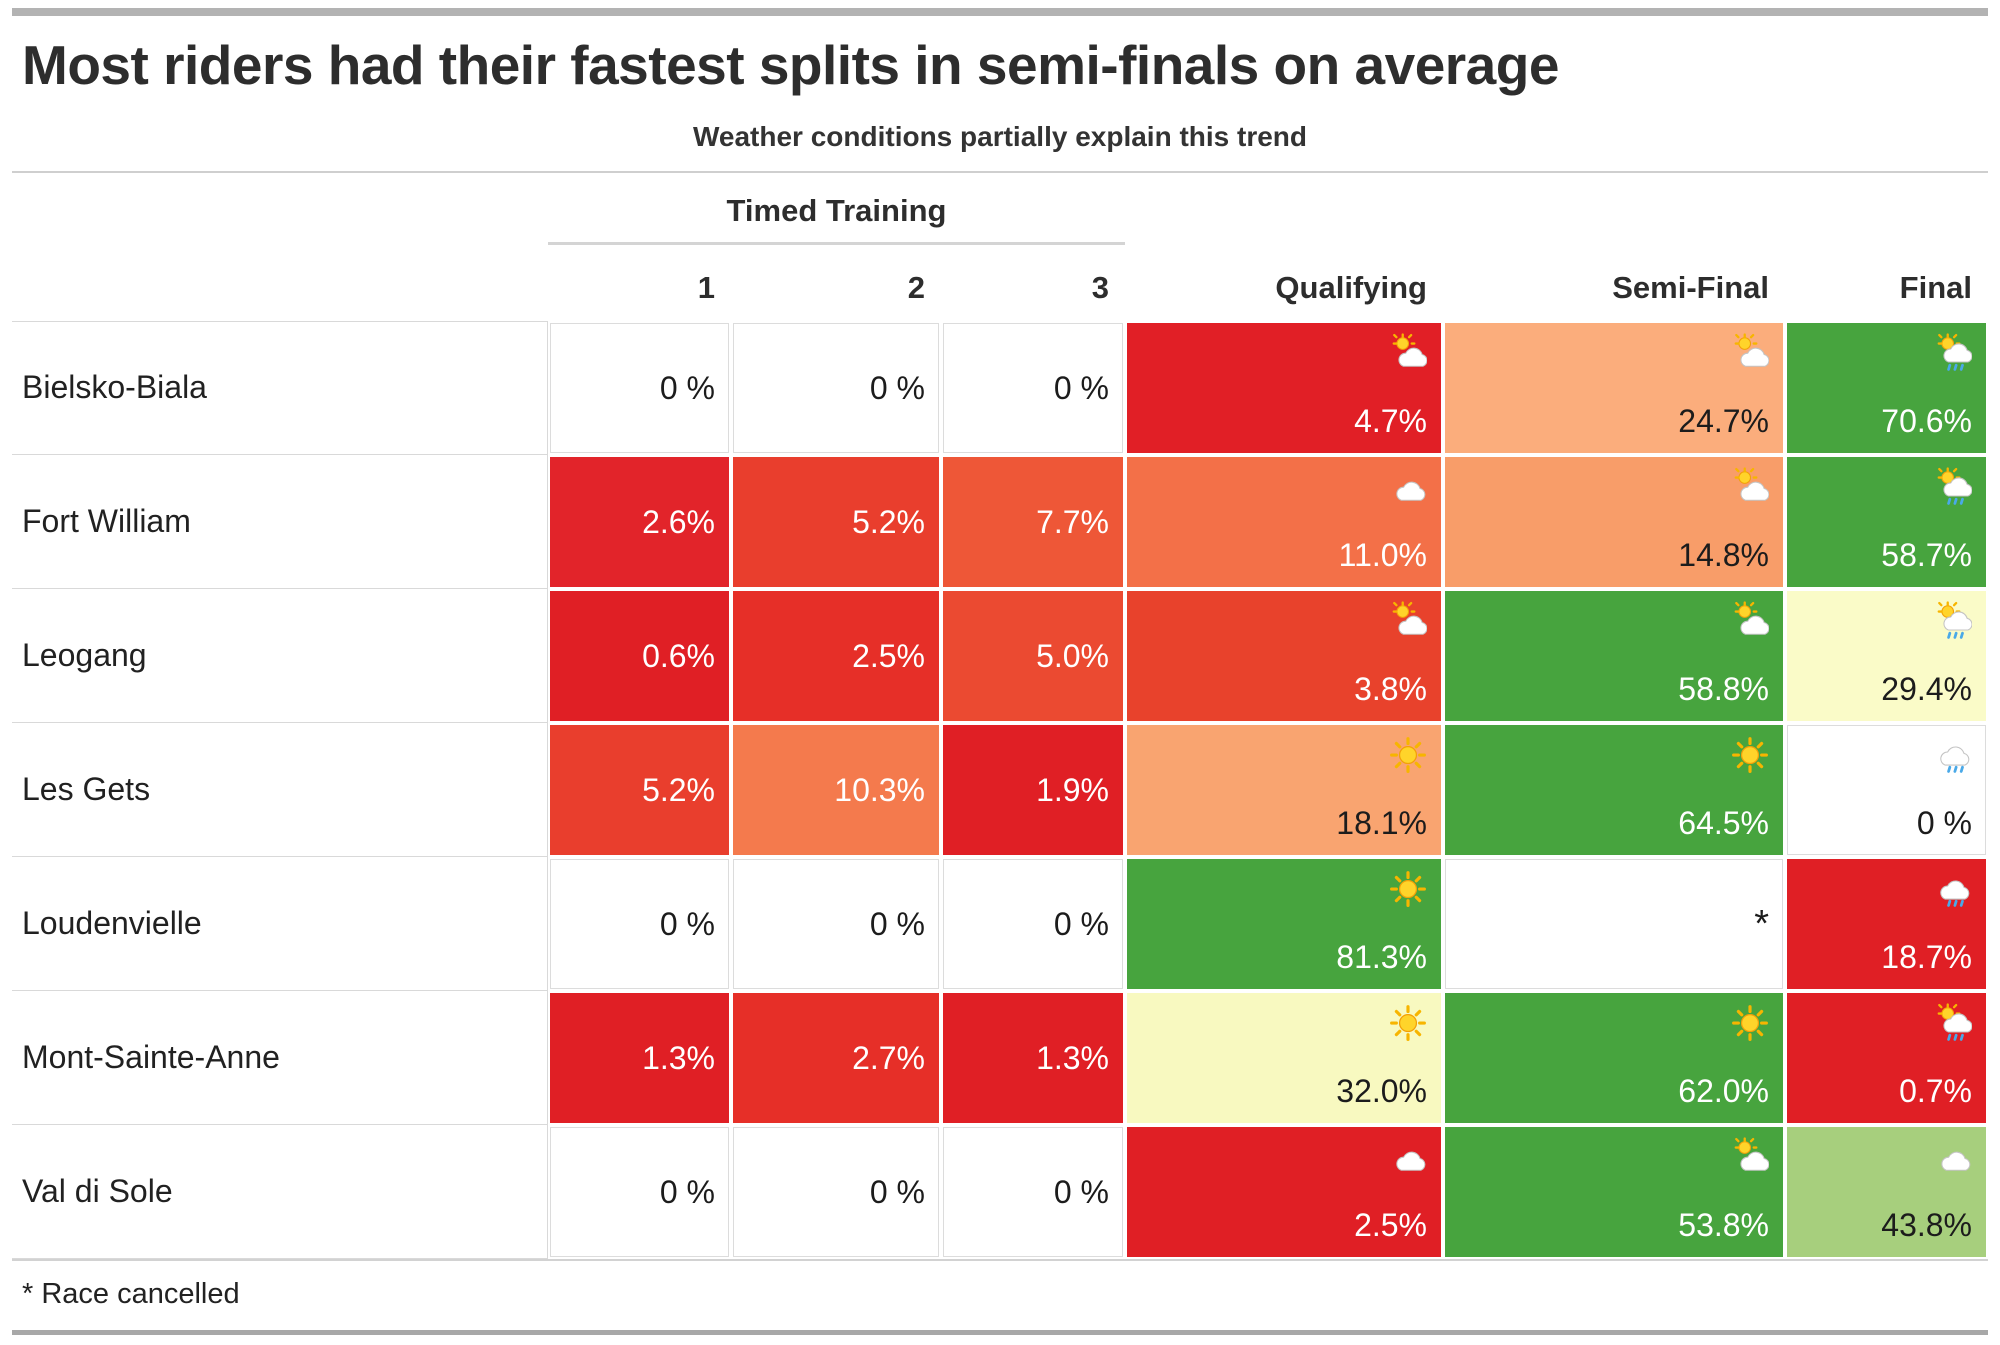 The height and width of the screenshot is (1345, 2000). Describe the element at coordinates (1284, 387) in the screenshot. I see `cell-bielsko-biala-qualifying: 4.7%` at that location.